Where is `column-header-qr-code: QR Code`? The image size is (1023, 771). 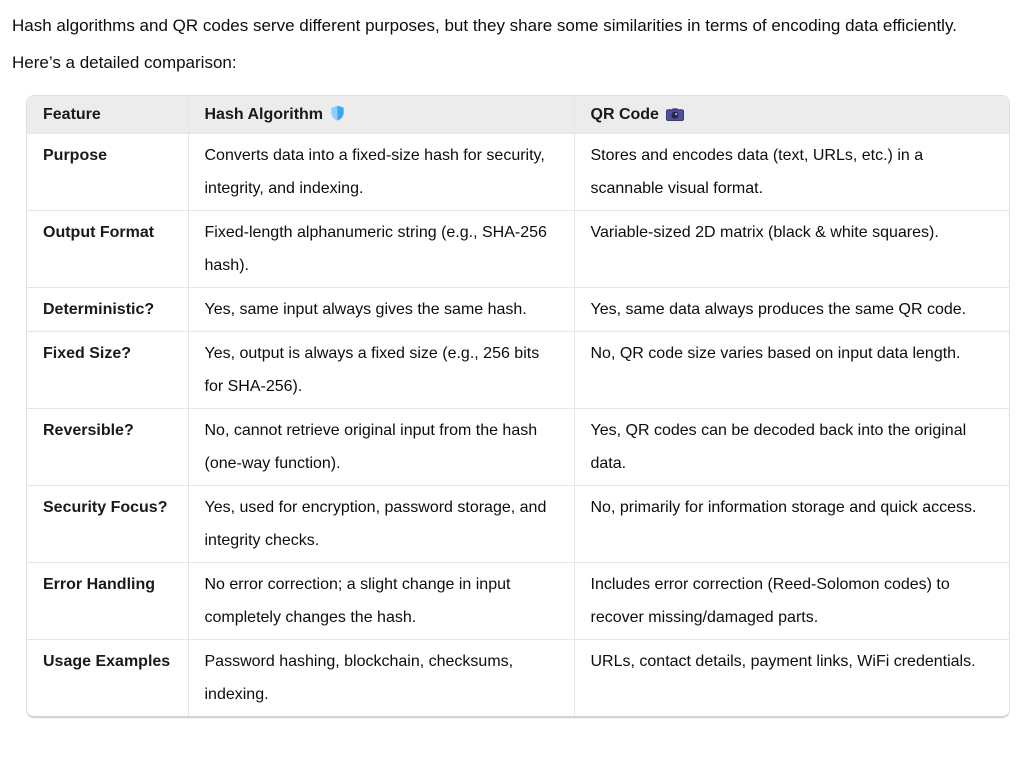
column-header-qr-code: QR Code is located at coordinates (791, 115).